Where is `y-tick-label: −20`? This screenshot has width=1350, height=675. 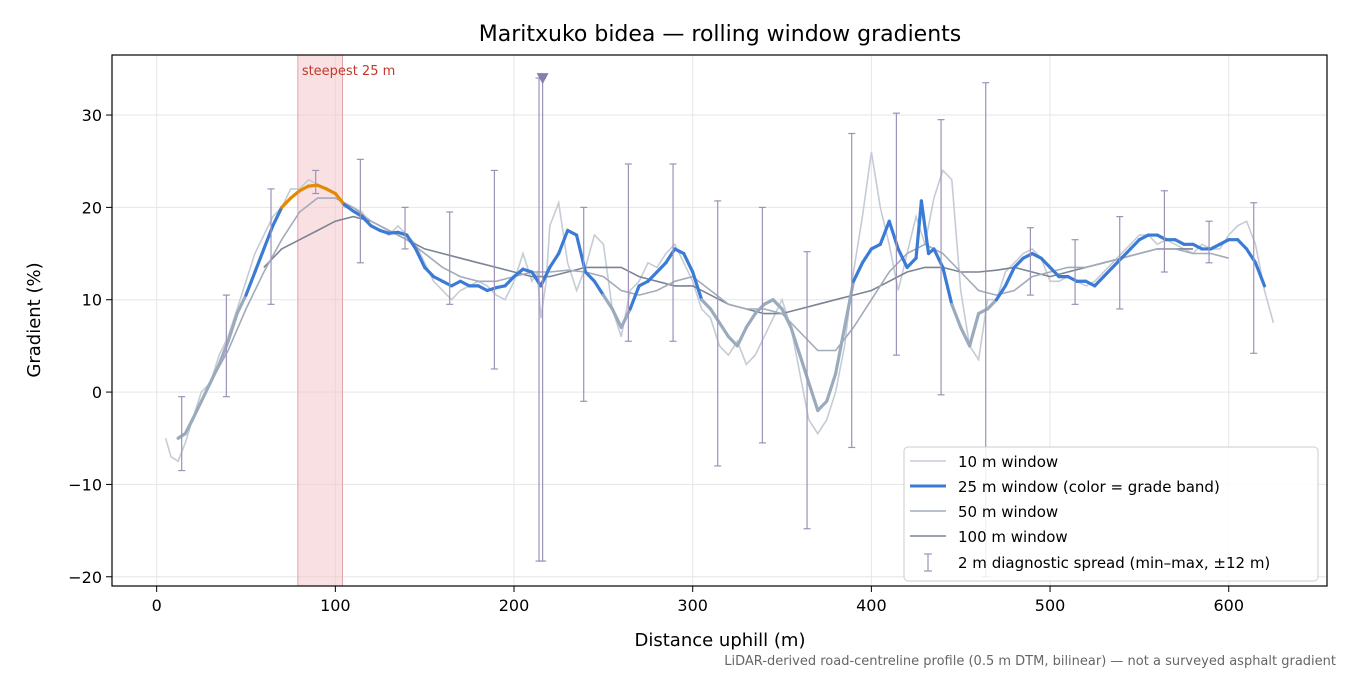
y-tick-label: −20 is located at coordinates (85, 577).